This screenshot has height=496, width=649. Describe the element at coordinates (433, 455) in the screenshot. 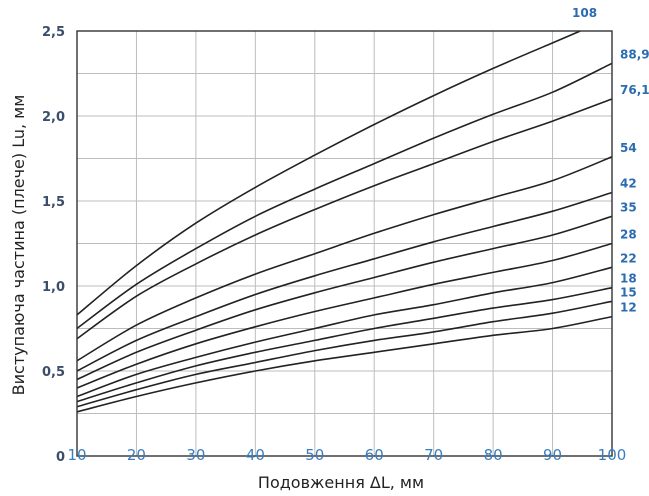

I see `x-tick-label: 70` at that location.